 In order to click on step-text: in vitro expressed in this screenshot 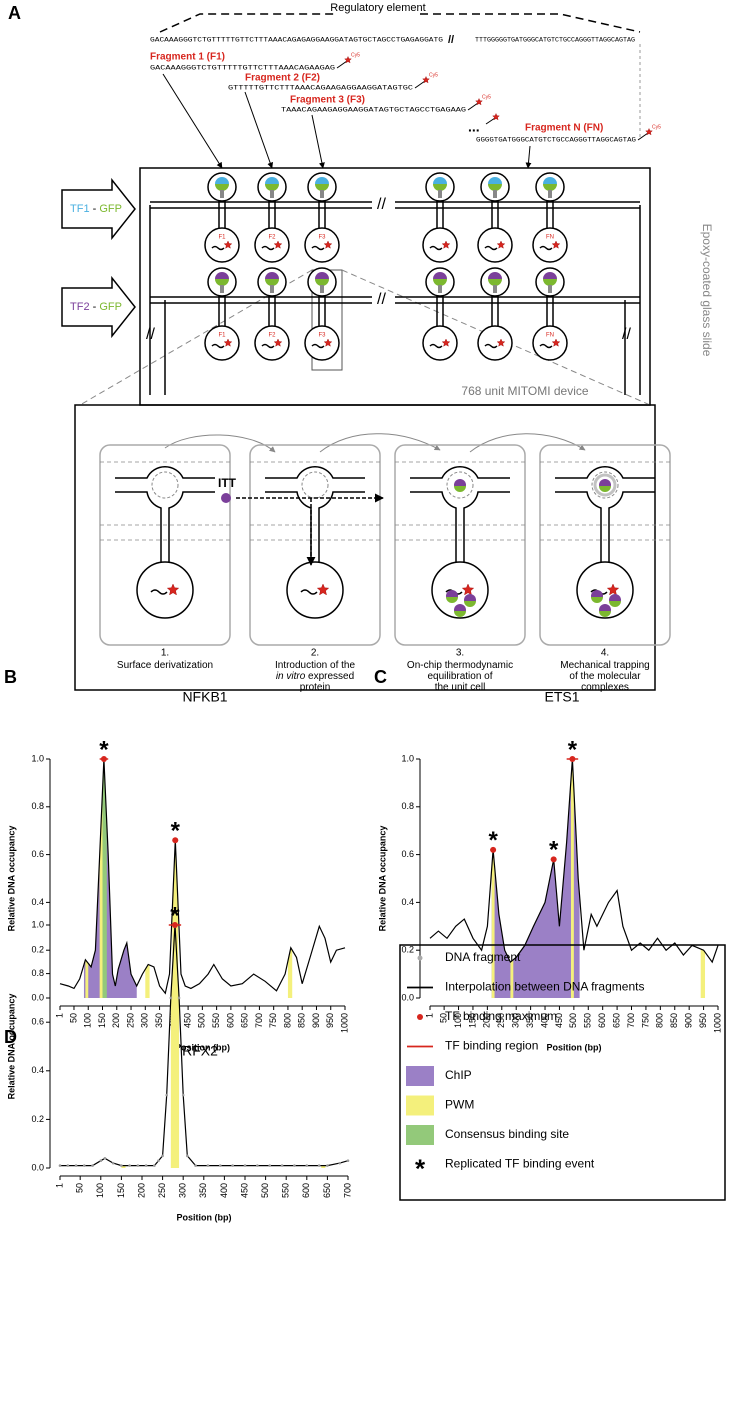, I will do `click(315, 676)`.